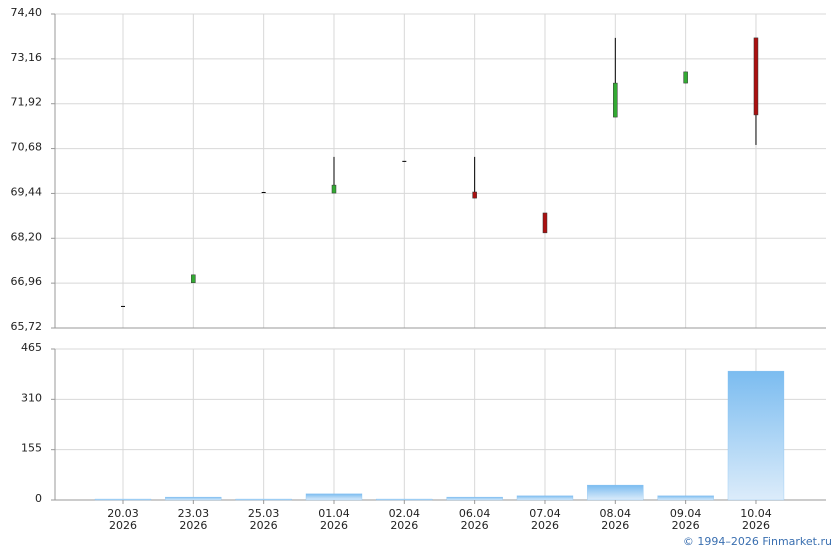 This screenshot has height=550, width=840. Describe the element at coordinates (27, 326) in the screenshot. I see `y-tick-label: 65,72` at that location.